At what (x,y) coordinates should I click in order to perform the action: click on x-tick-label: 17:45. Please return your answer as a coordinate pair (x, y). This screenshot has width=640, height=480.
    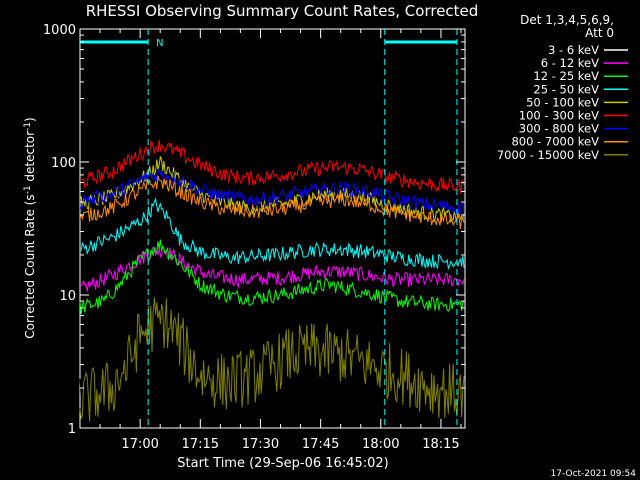
    Looking at the image, I should click on (320, 444).